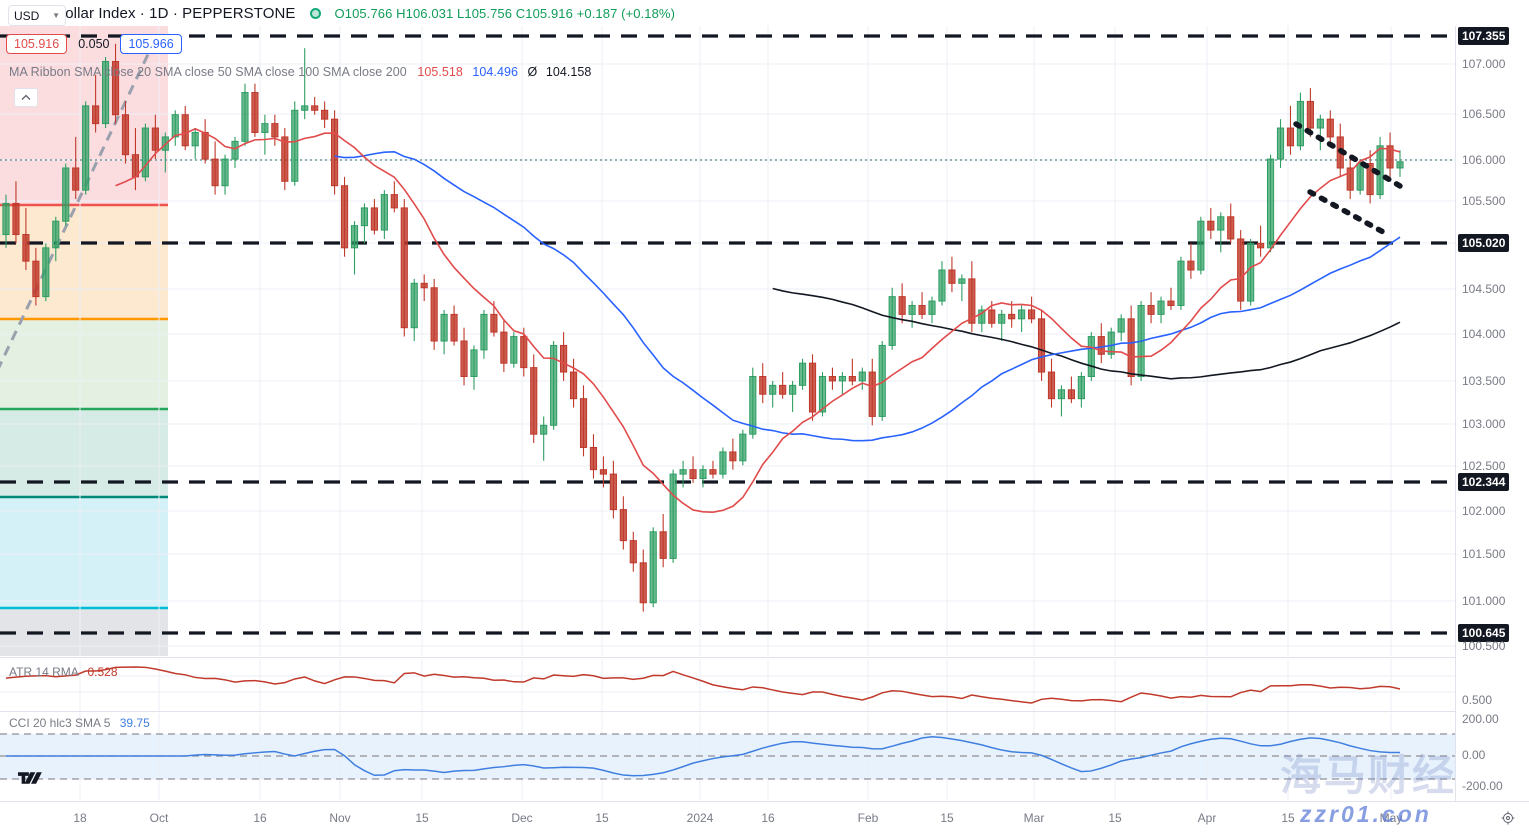 This screenshot has height=833, width=1529. What do you see at coordinates (315, 13) in the screenshot?
I see `live-status-icon` at bounding box center [315, 13].